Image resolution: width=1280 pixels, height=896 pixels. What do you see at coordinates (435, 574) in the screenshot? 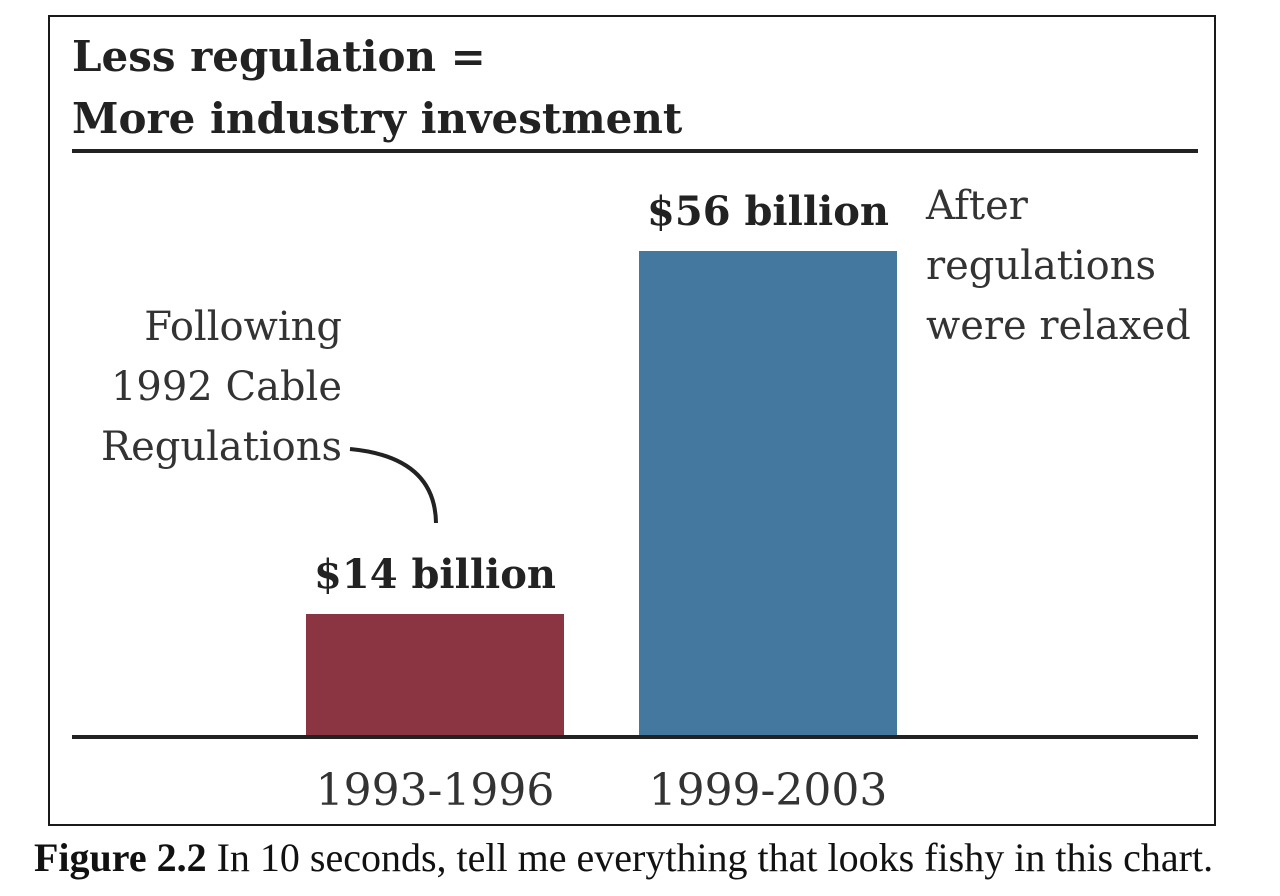
I see `bar-value-label: $14 billion` at bounding box center [435, 574].